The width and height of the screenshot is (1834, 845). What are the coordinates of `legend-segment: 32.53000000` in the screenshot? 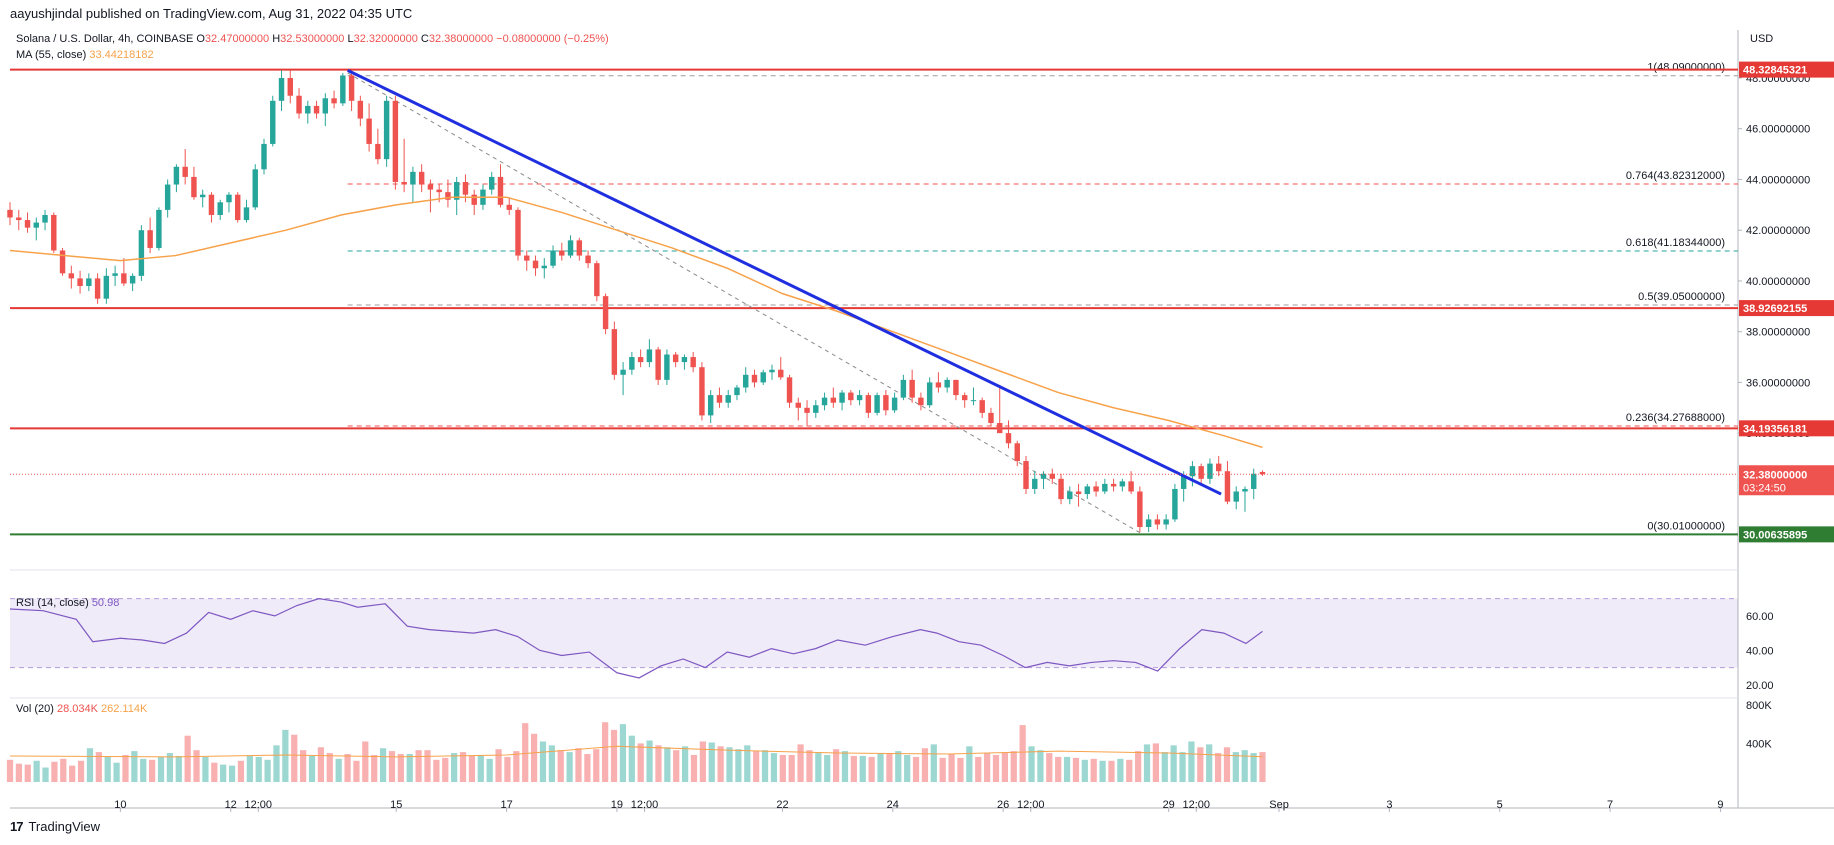 It's located at (313, 39).